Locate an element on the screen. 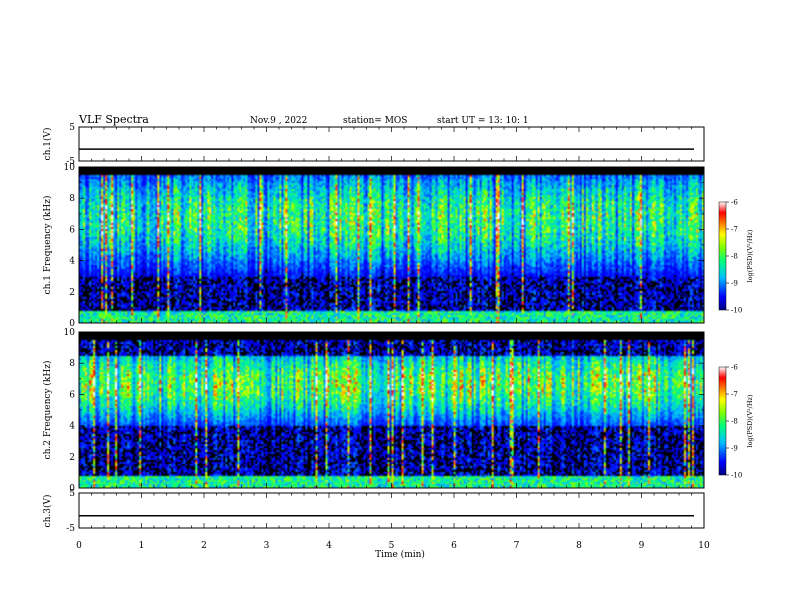 Image resolution: width=792 pixels, height=612 pixels. ch3-waveform-frame is located at coordinates (391, 510).